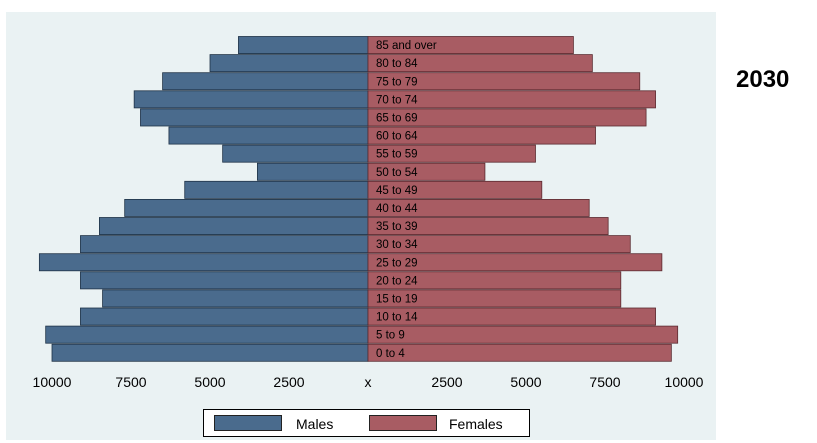  Describe the element at coordinates (476, 424) in the screenshot. I see `legend-label-females: Females` at that location.